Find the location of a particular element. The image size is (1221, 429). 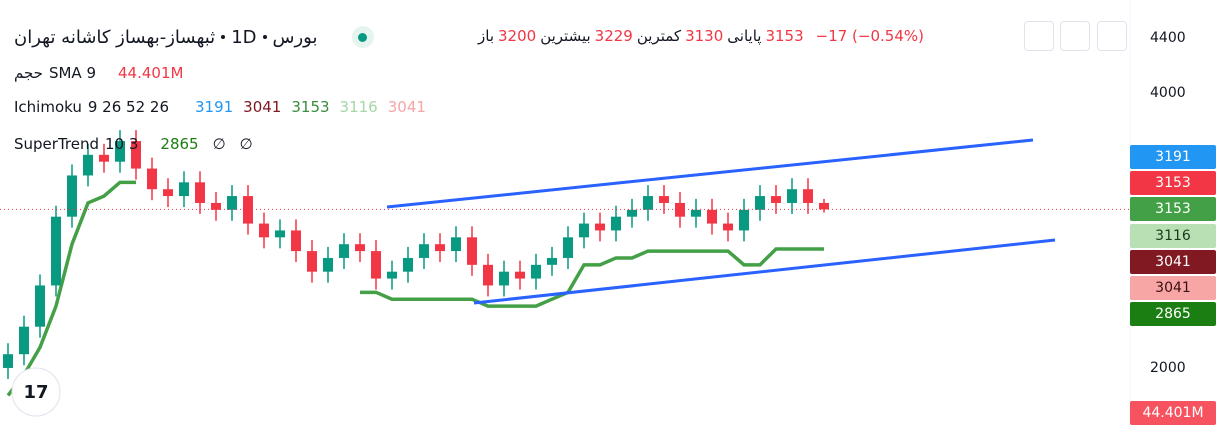

button-down is located at coordinates (1039, 36).